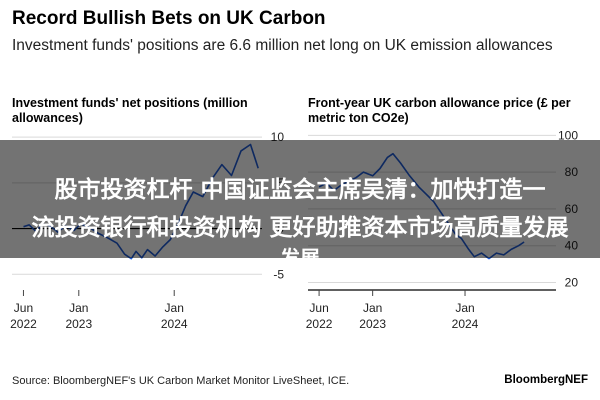 The width and height of the screenshot is (600, 400). What do you see at coordinates (300, 252) in the screenshot?
I see `overlay-headline-line3: 发展` at bounding box center [300, 252].